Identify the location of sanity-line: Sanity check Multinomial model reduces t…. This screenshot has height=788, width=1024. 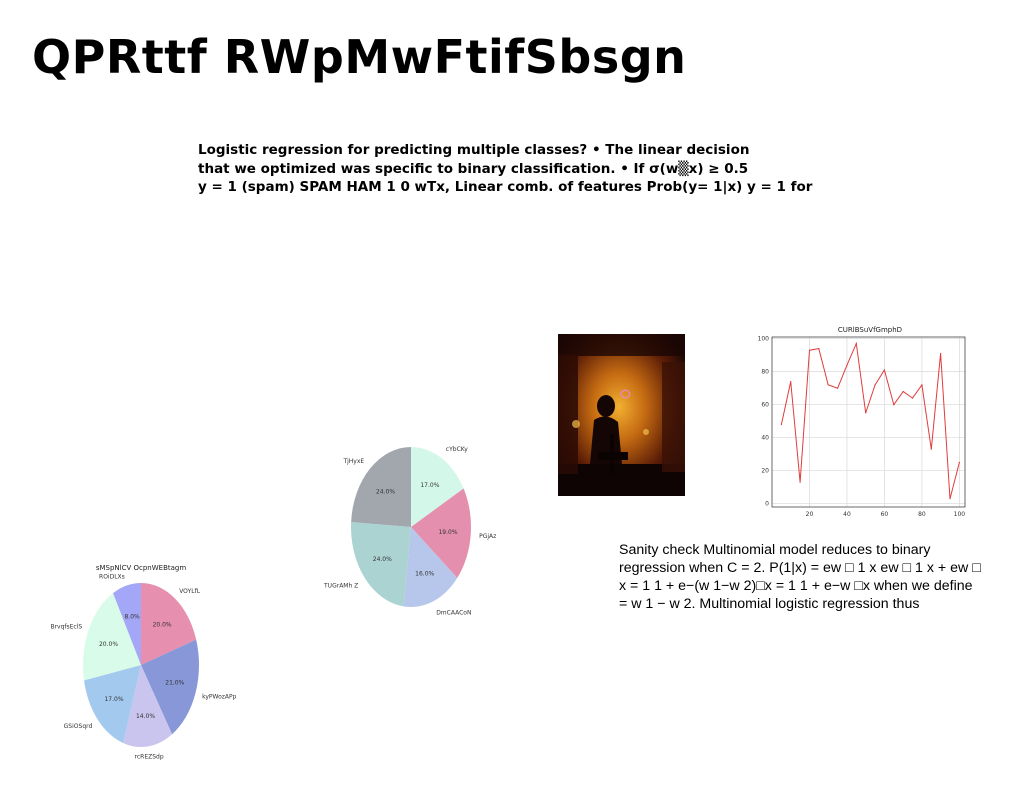
(775, 550).